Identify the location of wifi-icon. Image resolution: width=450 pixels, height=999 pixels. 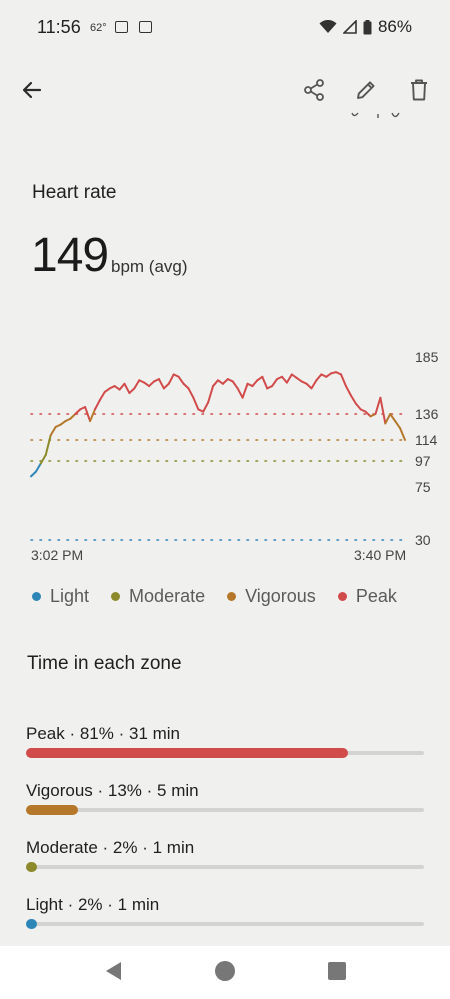
(328, 26).